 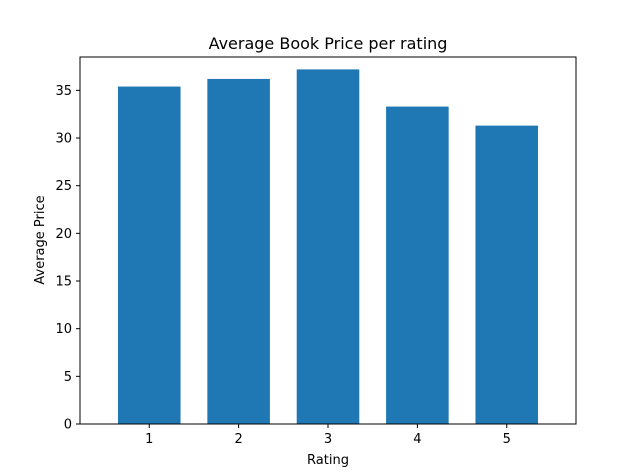 What do you see at coordinates (63, 329) in the screenshot?
I see `y-tick-label: 10` at bounding box center [63, 329].